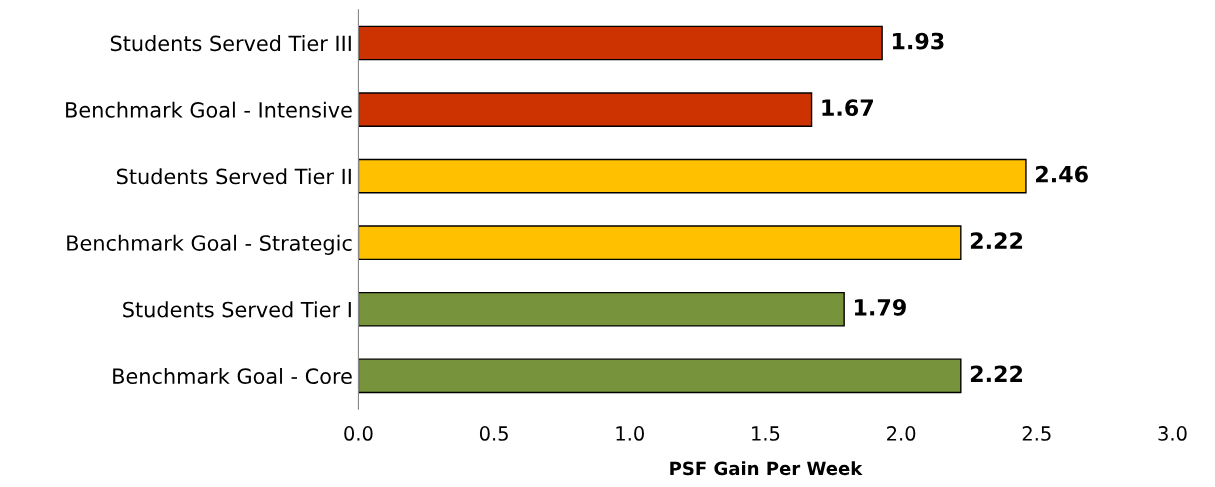 Image resolution: width=1215 pixels, height=487 pixels. I want to click on data-label: 1.67, so click(847, 108).